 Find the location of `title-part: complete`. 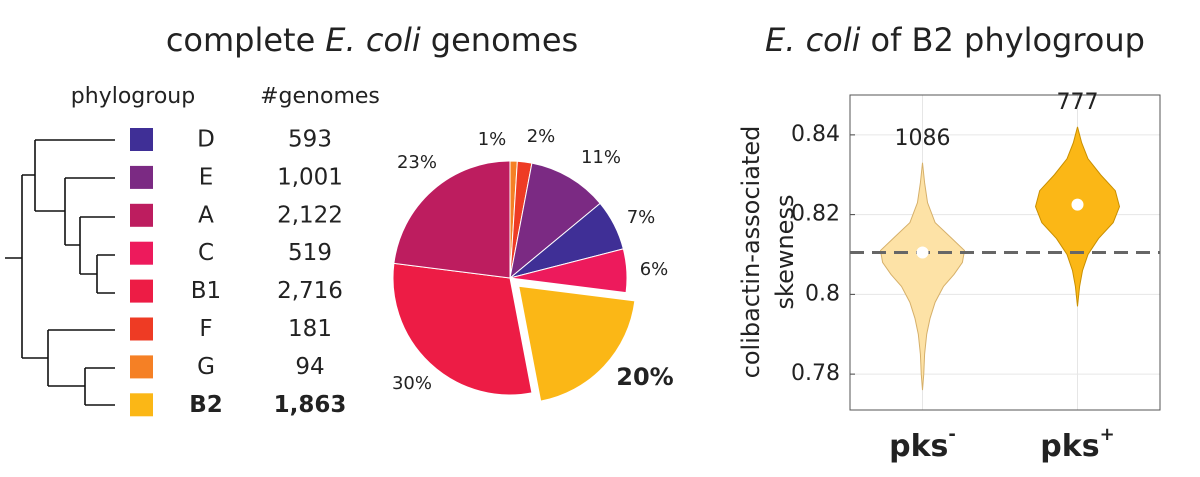

title-part: complete is located at coordinates (240, 40).